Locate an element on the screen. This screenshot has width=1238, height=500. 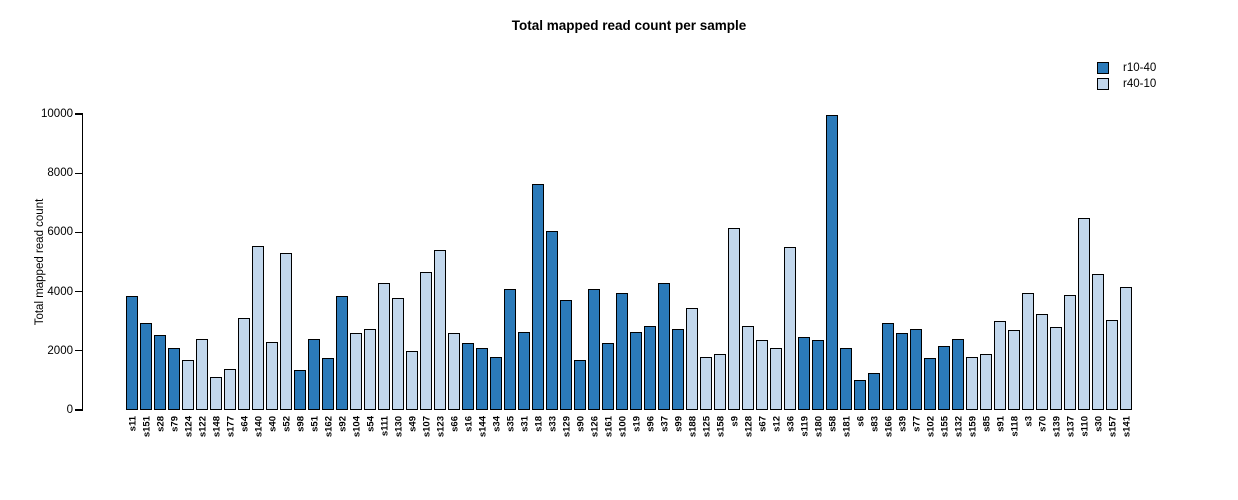
x-tick-label: s125 is located at coordinates (707, 427).